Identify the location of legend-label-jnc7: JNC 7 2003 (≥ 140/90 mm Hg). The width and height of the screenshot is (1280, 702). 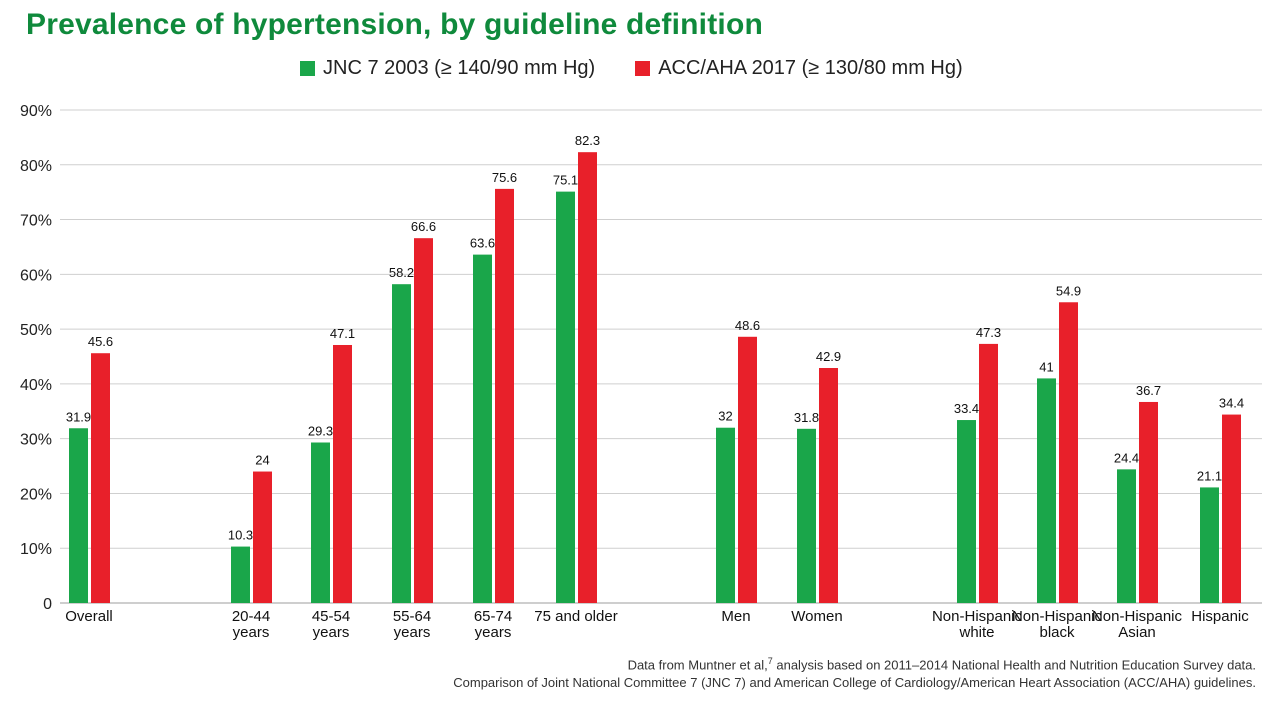
(459, 67).